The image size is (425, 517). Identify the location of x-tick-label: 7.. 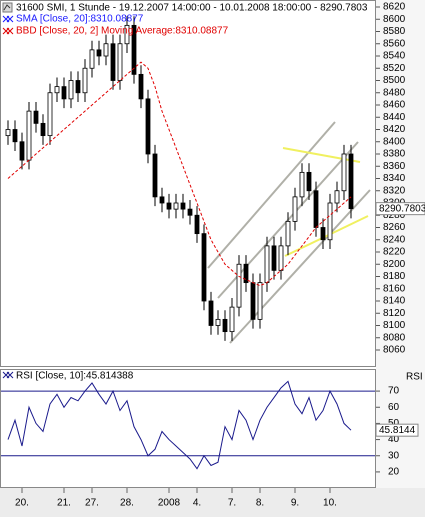
(232, 503).